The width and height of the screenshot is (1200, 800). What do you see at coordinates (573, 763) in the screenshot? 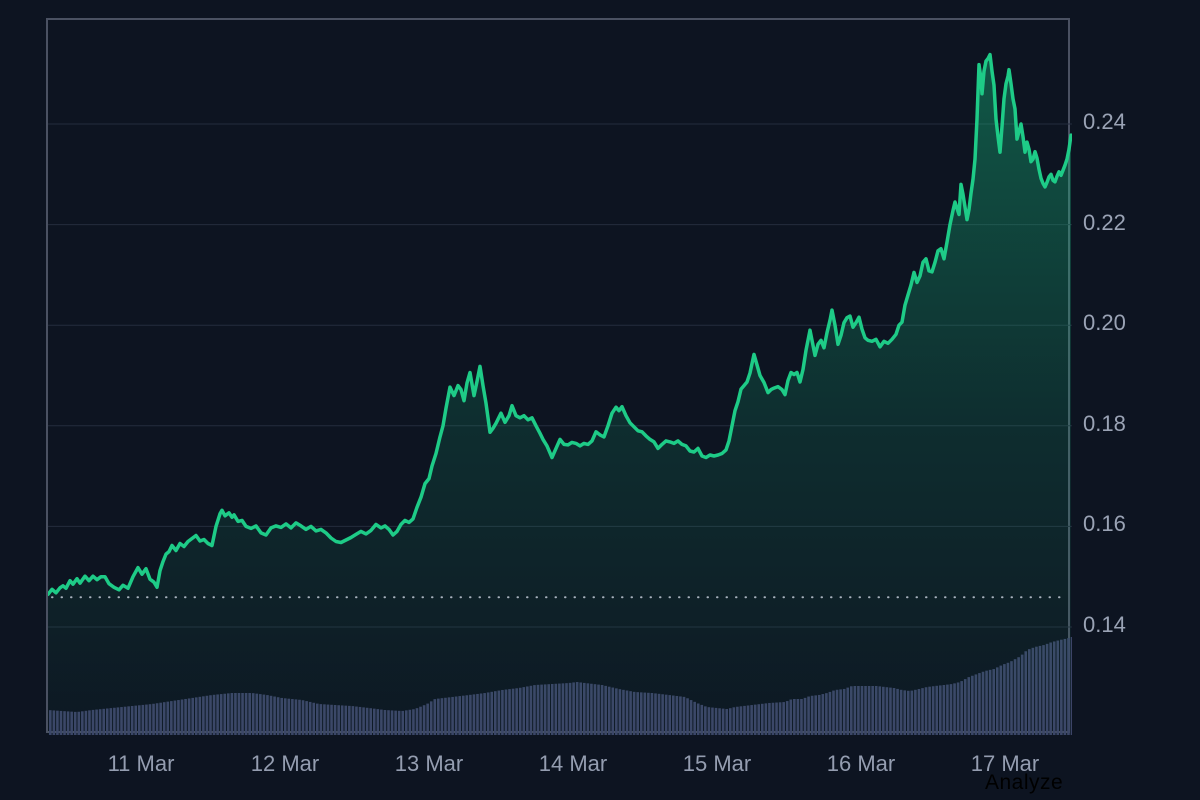
I see `x-axis-tick-label: 14 Mar` at bounding box center [573, 763].